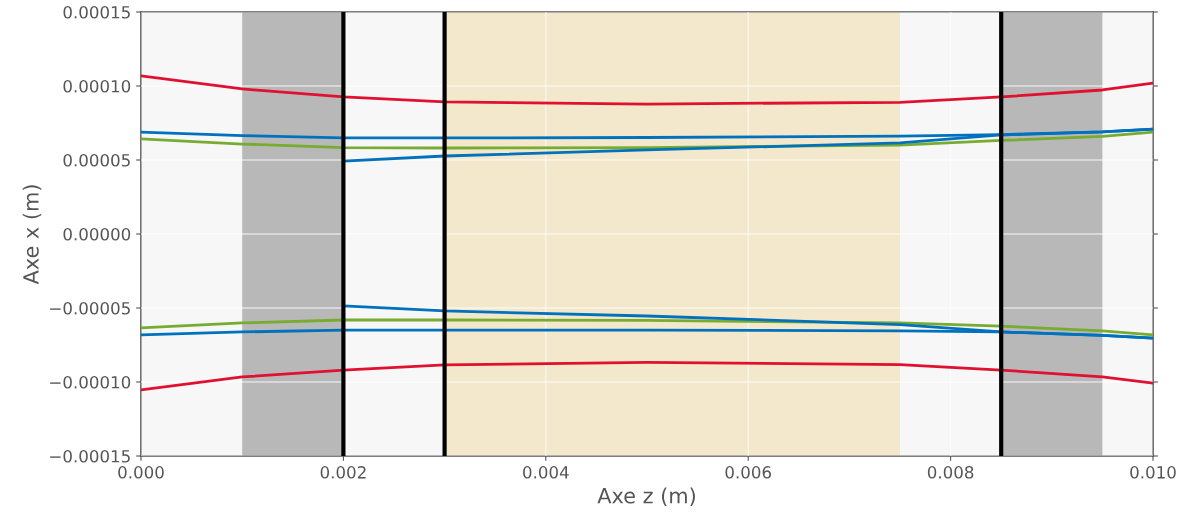  What do you see at coordinates (96, 160) in the screenshot?
I see `y-tick-label: 0.00005` at bounding box center [96, 160].